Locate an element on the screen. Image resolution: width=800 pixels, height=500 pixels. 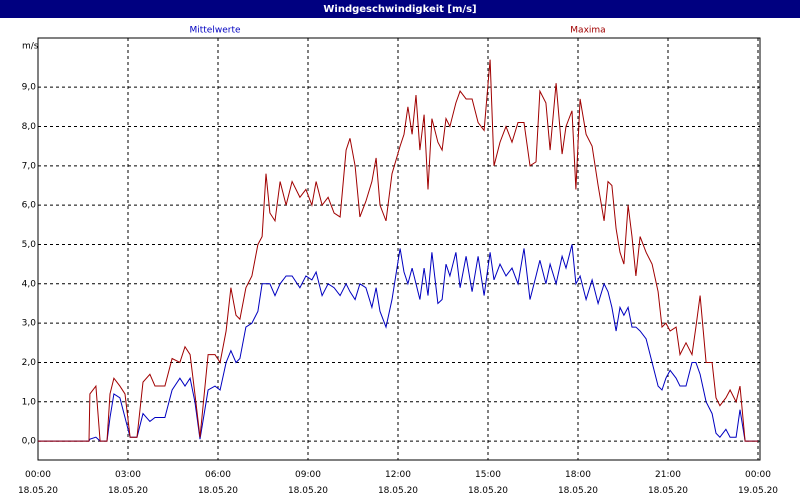
title-bar is located at coordinates (400, 9).